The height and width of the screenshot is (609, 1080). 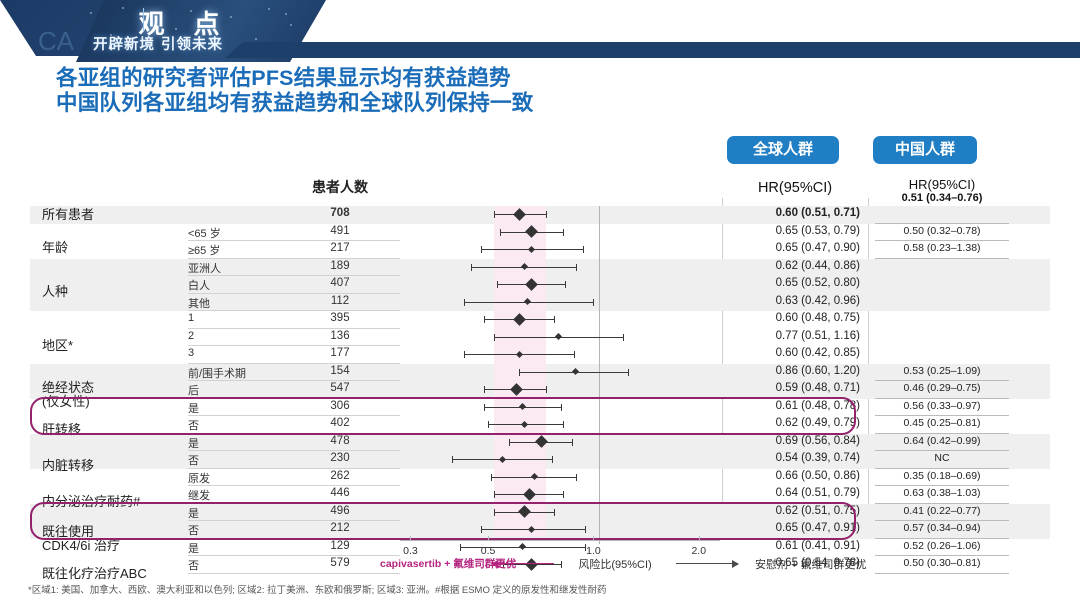 I want to click on row-hr-china: 0.63 (0.38–1.03), so click(x=942, y=493).